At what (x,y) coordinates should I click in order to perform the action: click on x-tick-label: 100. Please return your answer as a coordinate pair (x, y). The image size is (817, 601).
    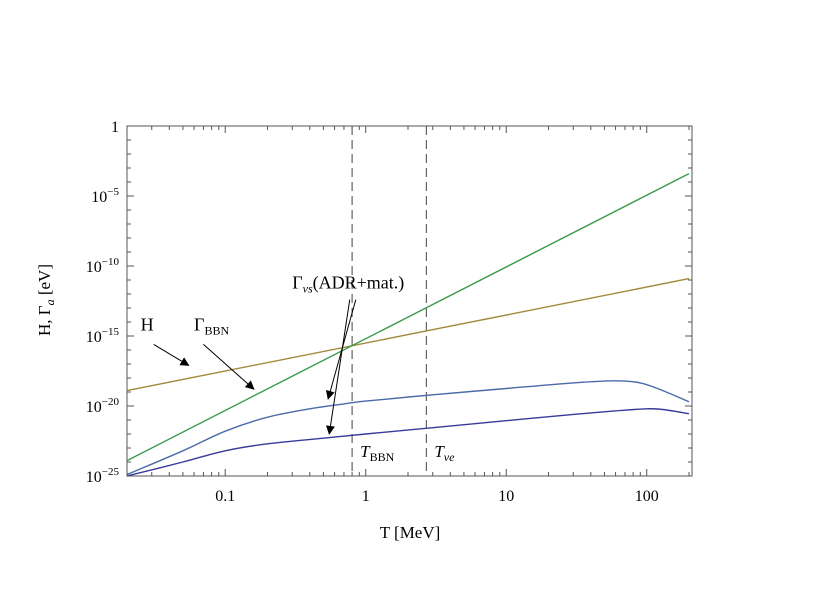
    Looking at the image, I should click on (647, 496).